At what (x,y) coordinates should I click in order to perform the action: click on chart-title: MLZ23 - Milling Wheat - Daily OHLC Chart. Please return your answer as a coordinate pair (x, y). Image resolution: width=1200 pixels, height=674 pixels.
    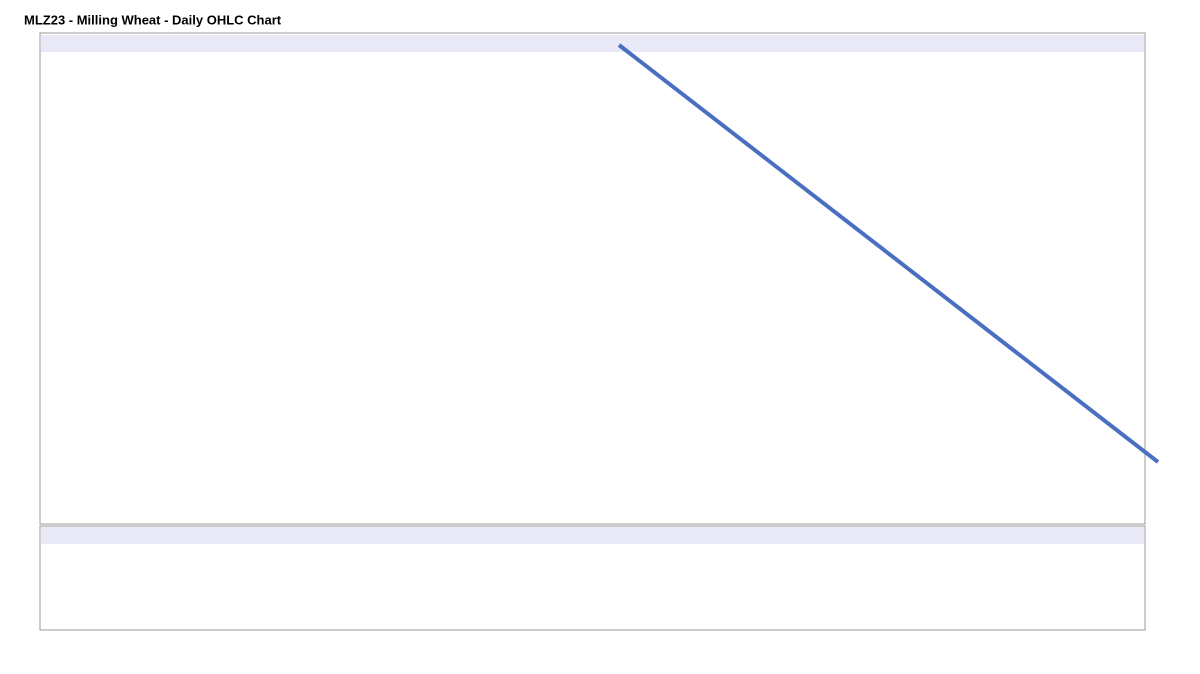
    Looking at the image, I should click on (153, 19).